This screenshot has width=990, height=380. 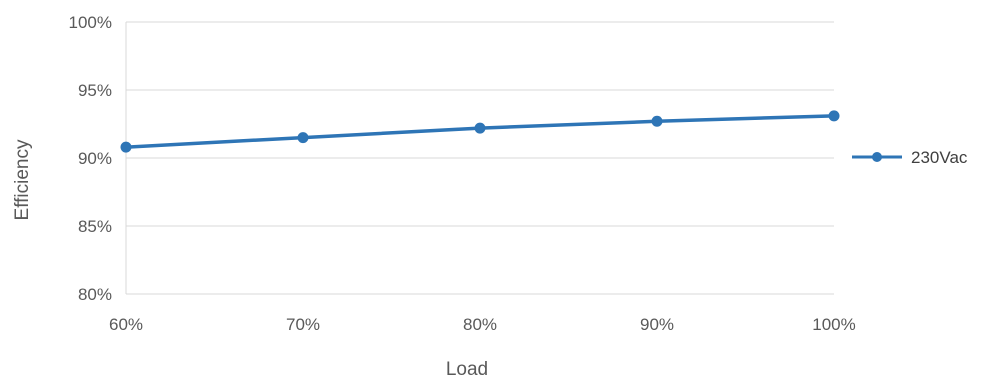 I want to click on series-layer, so click(x=480, y=131).